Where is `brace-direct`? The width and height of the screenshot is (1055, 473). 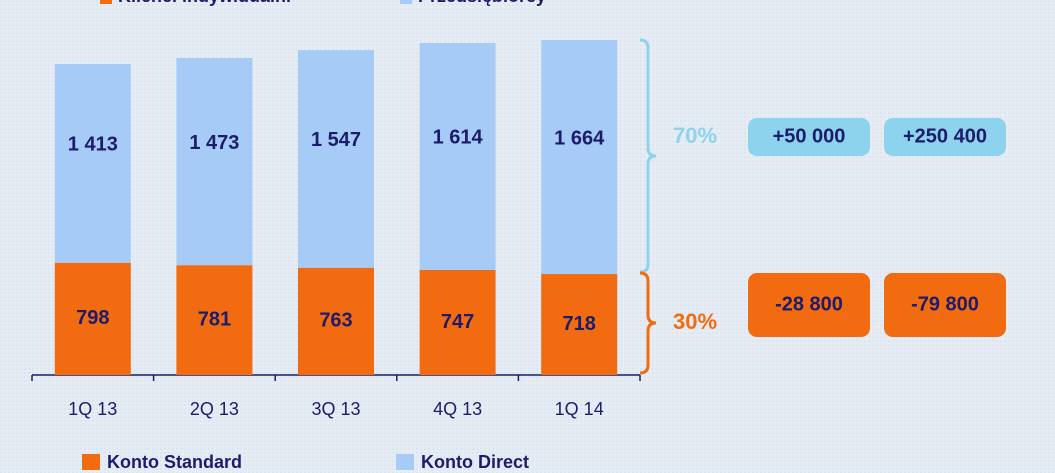
brace-direct is located at coordinates (648, 156).